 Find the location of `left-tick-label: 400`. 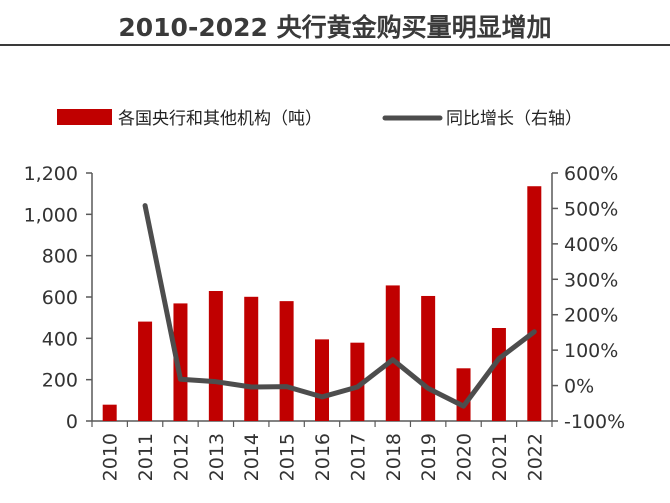

left-tick-label: 400 is located at coordinates (60, 339).